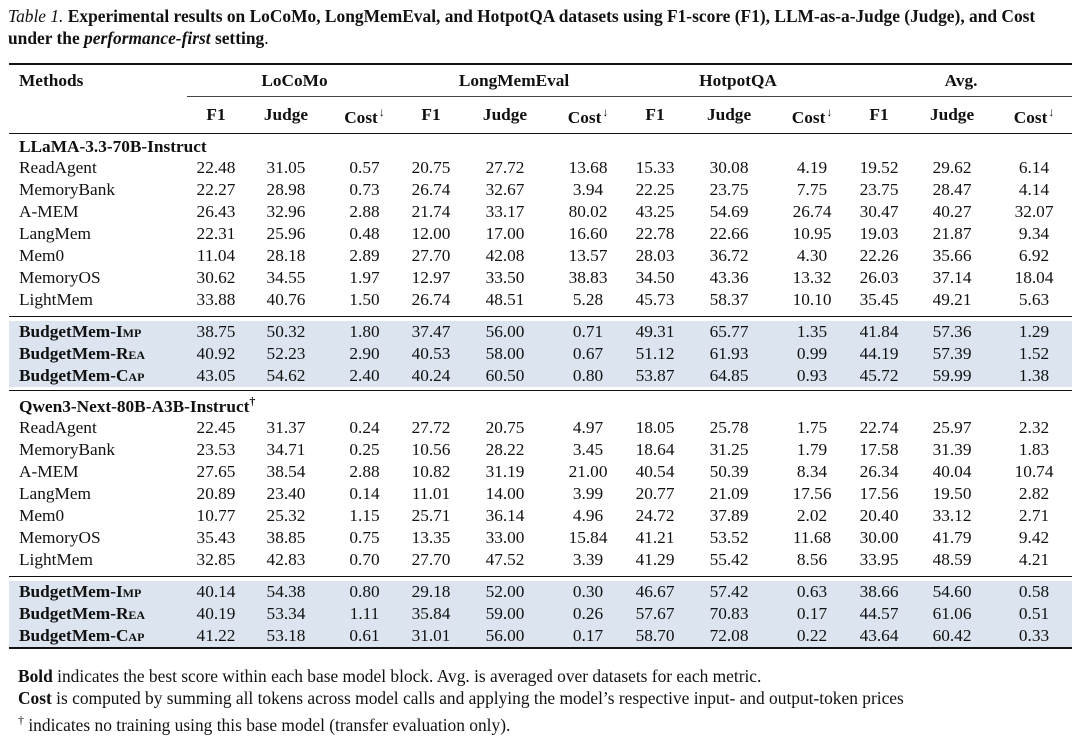 Image resolution: width=1080 pixels, height=736 pixels. I want to click on table-cell: 18.05, so click(655, 427).